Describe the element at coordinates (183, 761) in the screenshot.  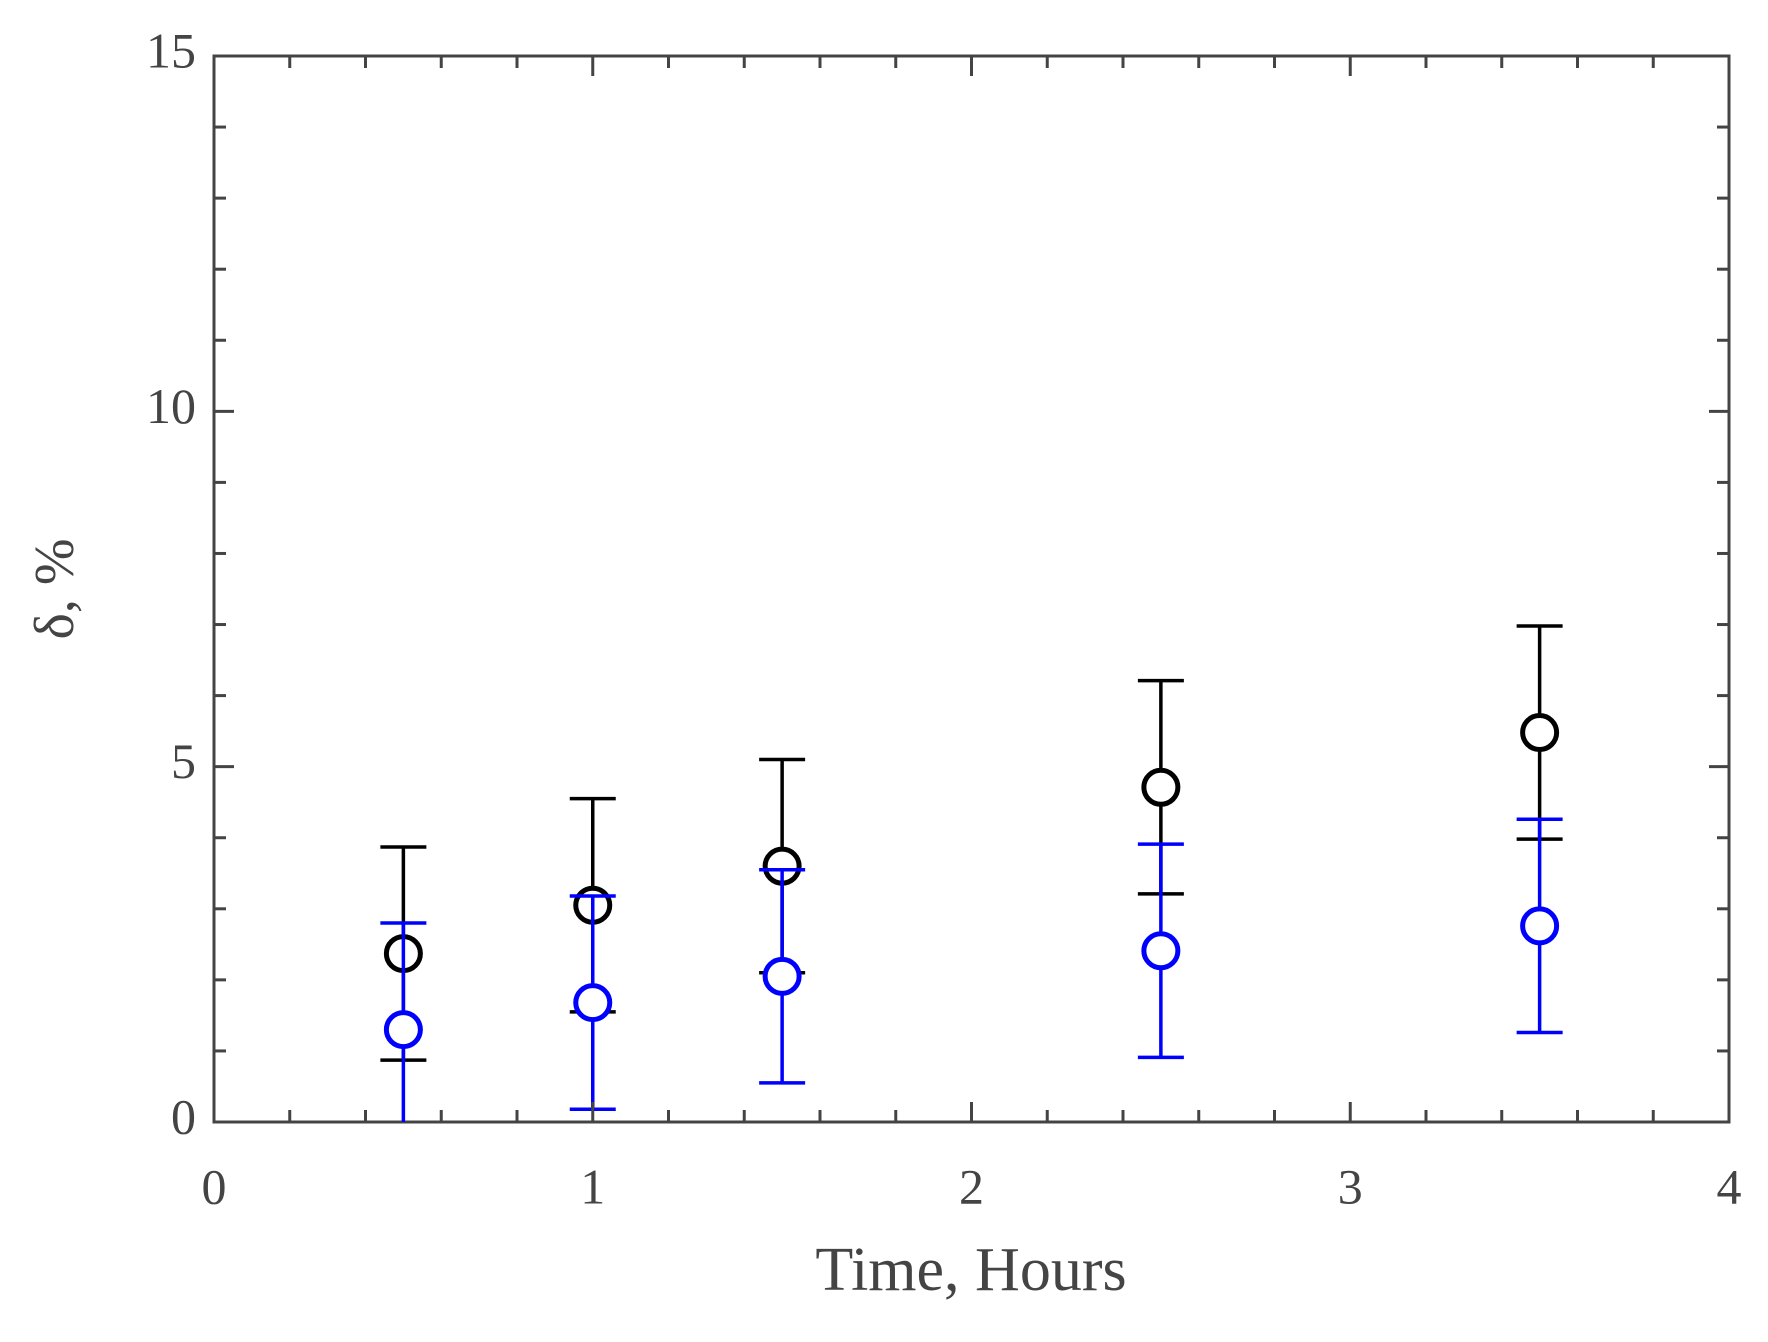
I see `y-tick-label: 5` at that location.